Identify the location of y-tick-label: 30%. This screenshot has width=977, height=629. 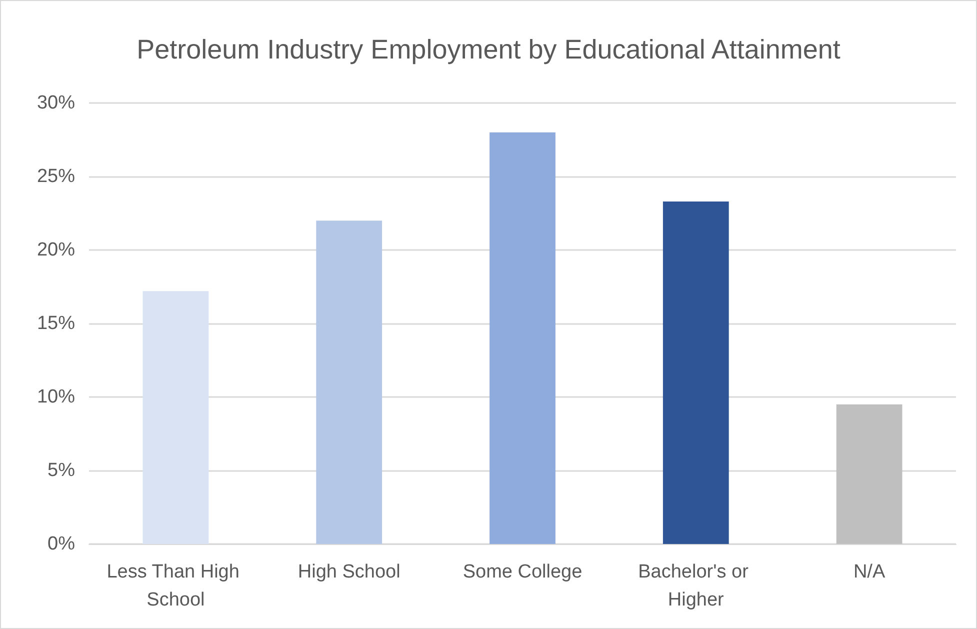
(56, 103).